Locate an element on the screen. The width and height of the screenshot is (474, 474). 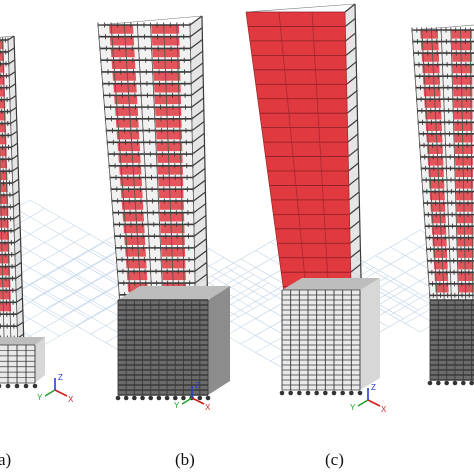
tower-d is located at coordinates (442, 178).